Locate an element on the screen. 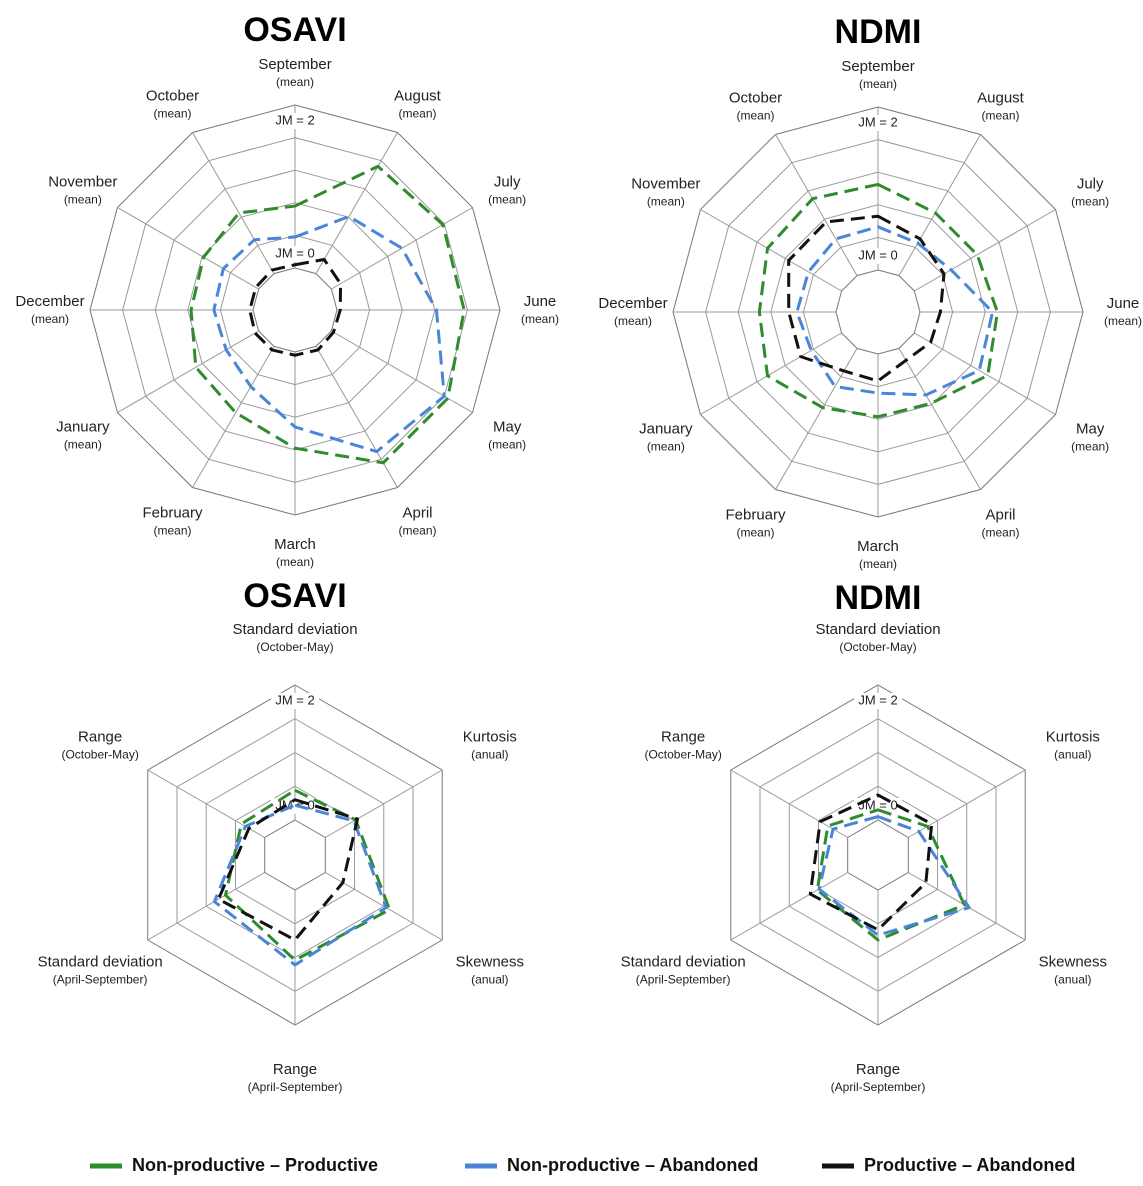 Image resolution: width=1143 pixels, height=1186 pixels. category-label: July is located at coordinates (507, 181).